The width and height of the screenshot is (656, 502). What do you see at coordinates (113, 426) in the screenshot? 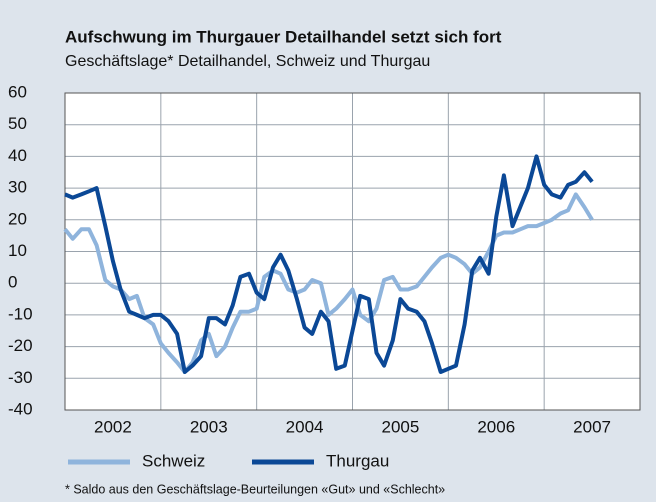
I see `x-tick-label: 2002` at bounding box center [113, 426].